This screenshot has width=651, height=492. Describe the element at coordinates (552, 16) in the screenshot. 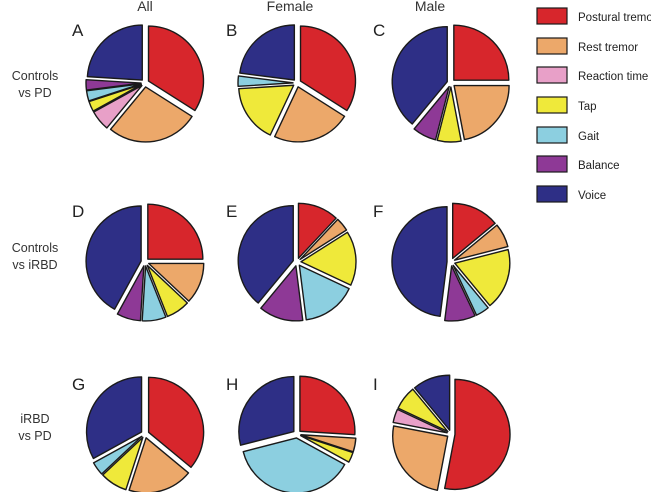

I see `legend-swatch-postural-tremor` at that location.